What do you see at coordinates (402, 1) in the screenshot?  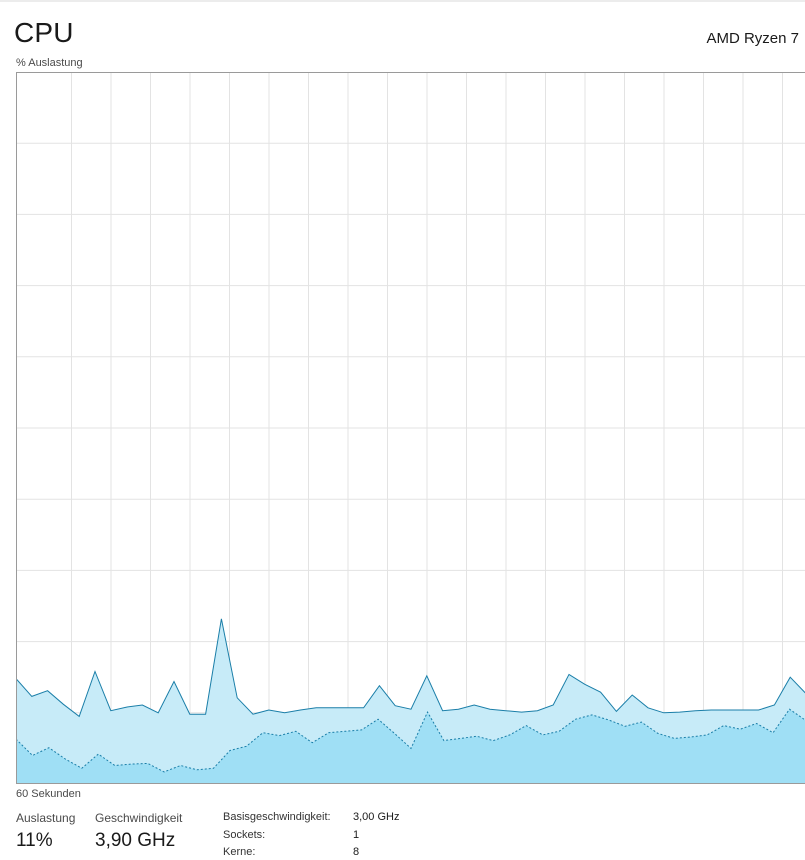 I see `top-divider` at bounding box center [402, 1].